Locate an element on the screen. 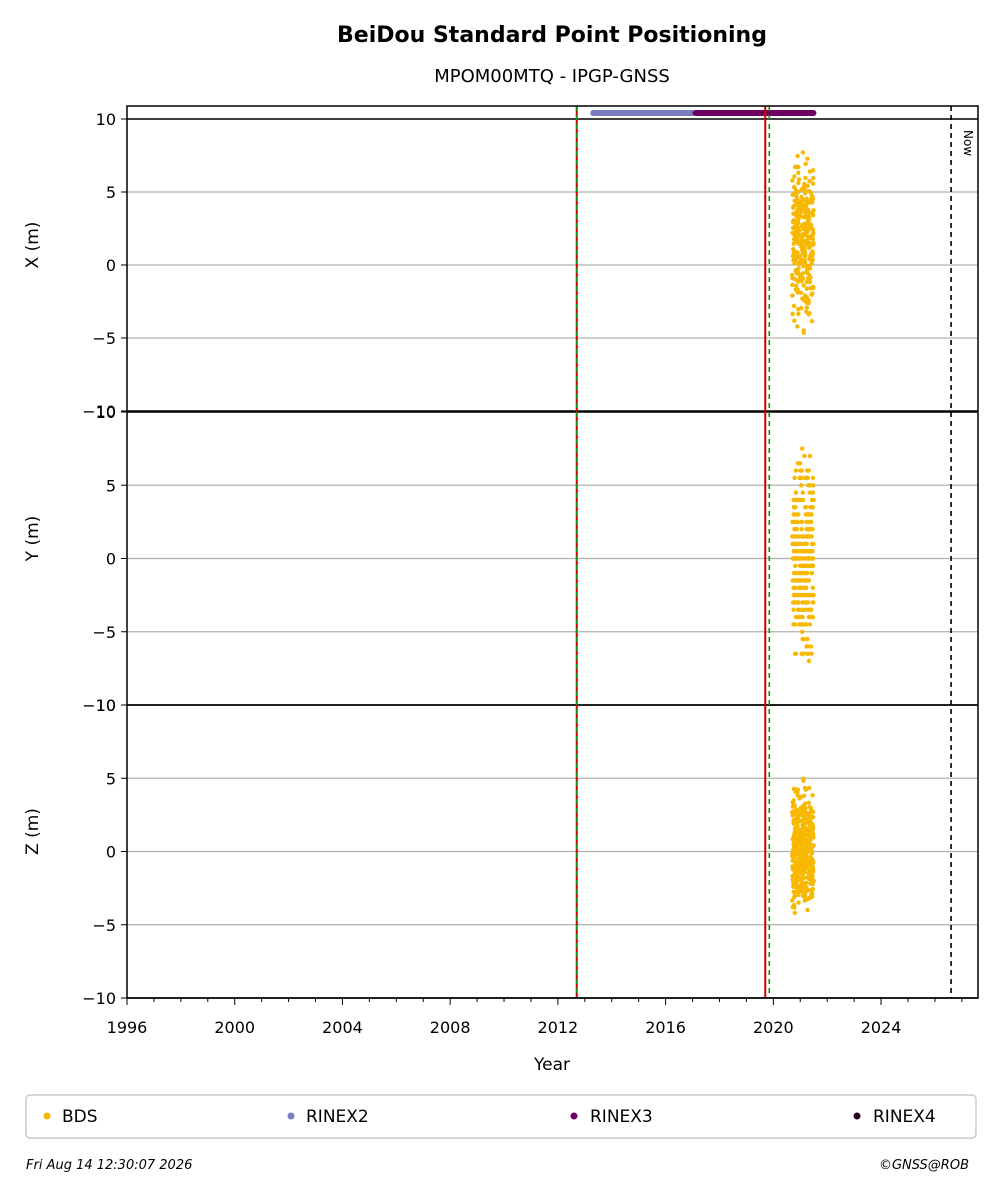 The width and height of the screenshot is (997, 1194). now-label: Now is located at coordinates (968, 143).